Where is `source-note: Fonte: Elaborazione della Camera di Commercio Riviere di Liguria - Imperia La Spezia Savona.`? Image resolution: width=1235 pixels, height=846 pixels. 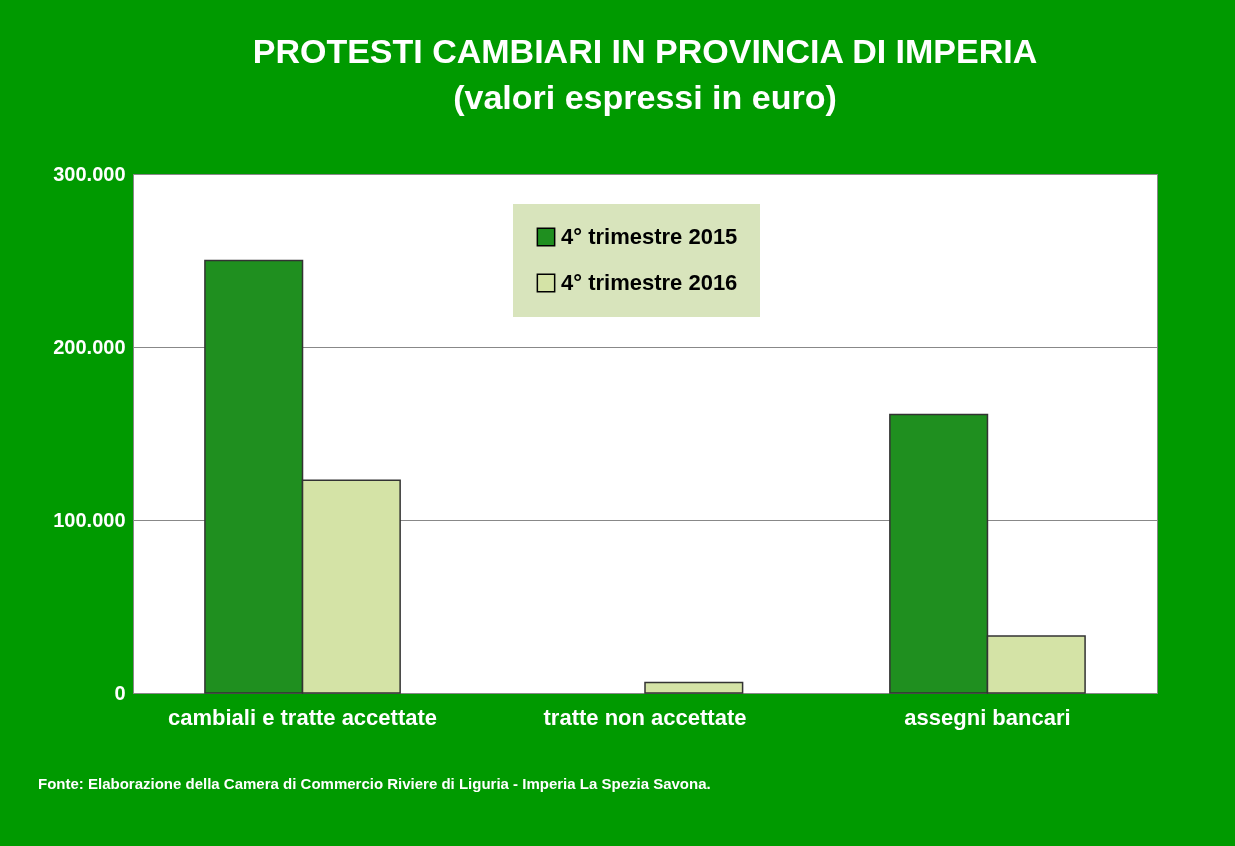
source-note: Fonte: Elaborazione della Camera di Commercio Riviere di Liguria - Imperia La Spezia Savona. is located at coordinates (374, 783).